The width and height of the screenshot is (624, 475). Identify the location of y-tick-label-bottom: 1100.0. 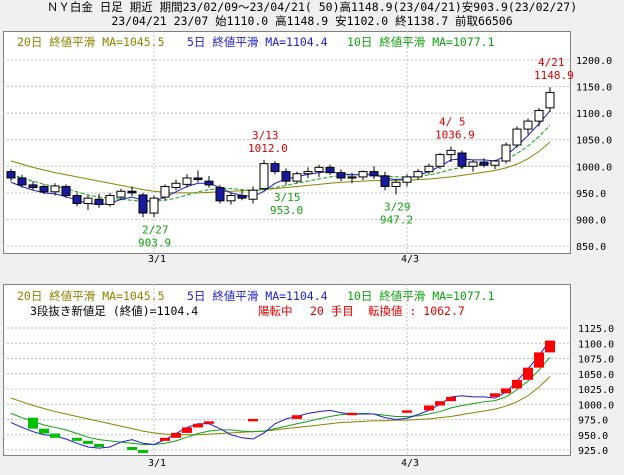
(596, 344).